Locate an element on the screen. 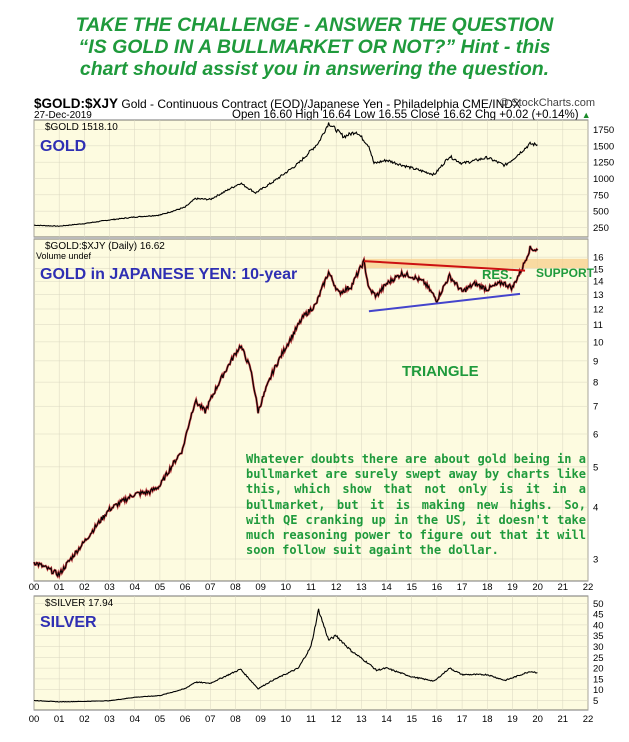 This screenshot has width=629, height=742. y-tick-label: 50 is located at coordinates (598, 604).